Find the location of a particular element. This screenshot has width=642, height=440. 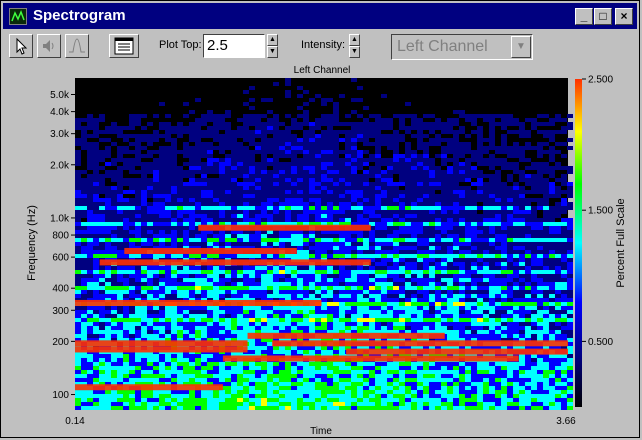

pointer-icon is located at coordinates (22, 46).